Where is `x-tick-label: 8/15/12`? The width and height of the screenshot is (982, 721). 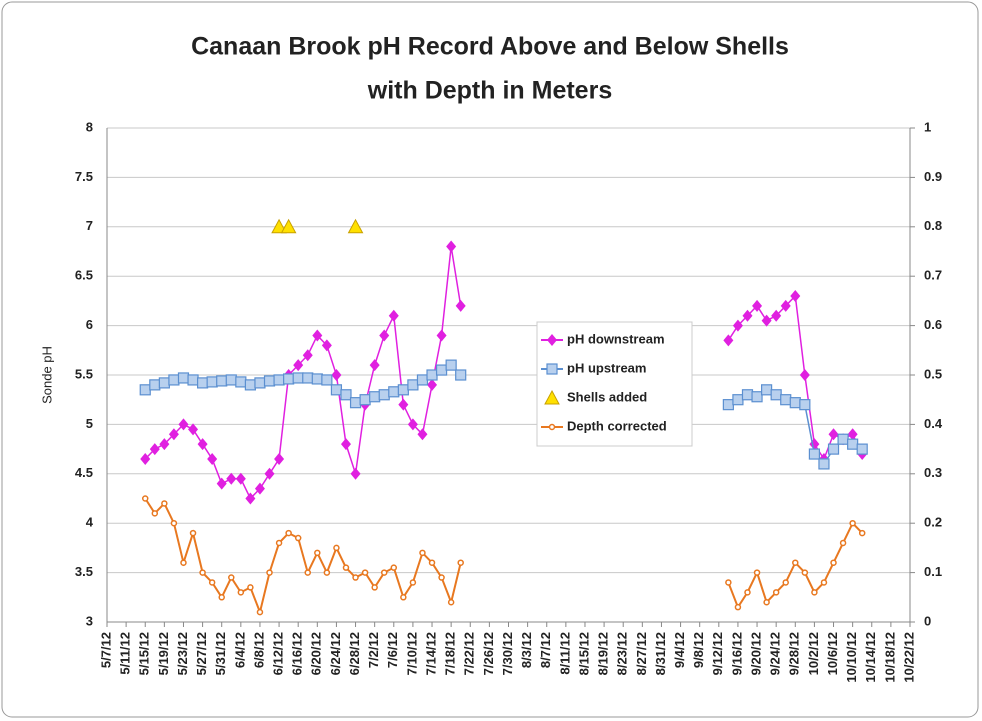
x-tick-label: 8/15/12 is located at coordinates (583, 653).